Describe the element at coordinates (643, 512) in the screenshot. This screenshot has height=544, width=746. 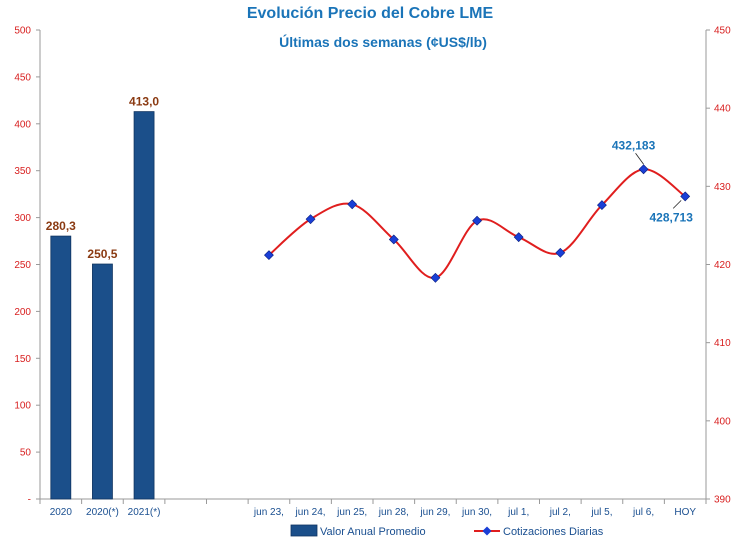
I see `x-category-label: jul 6,` at that location.